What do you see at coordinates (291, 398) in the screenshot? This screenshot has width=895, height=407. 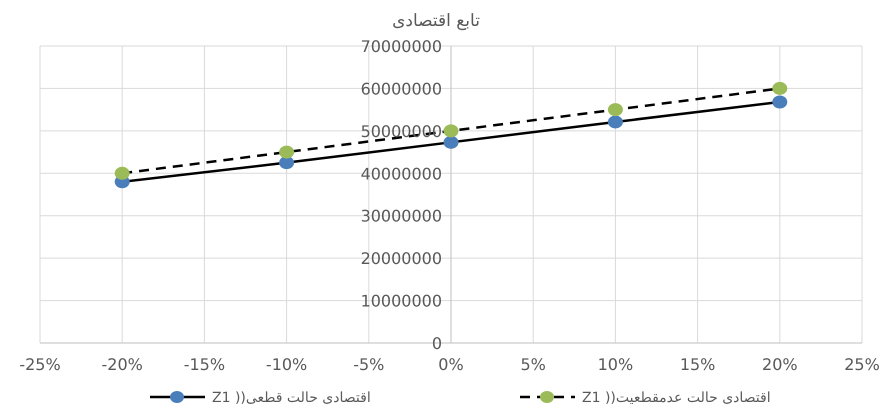 I see `legend-label: اقتصادی حالت قطعی(( Z1` at bounding box center [291, 398].